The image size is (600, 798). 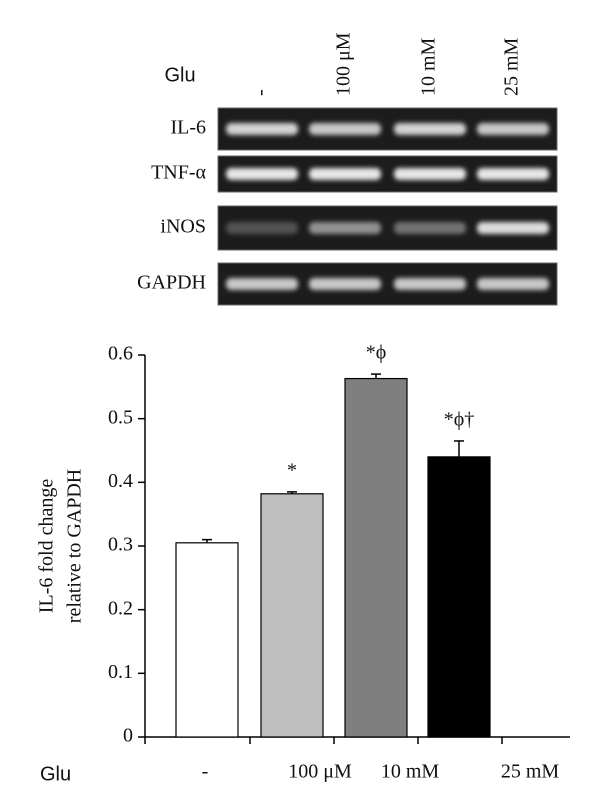 What do you see at coordinates (120, 672) in the screenshot?
I see `y-tick-label: 0.1` at bounding box center [120, 672].